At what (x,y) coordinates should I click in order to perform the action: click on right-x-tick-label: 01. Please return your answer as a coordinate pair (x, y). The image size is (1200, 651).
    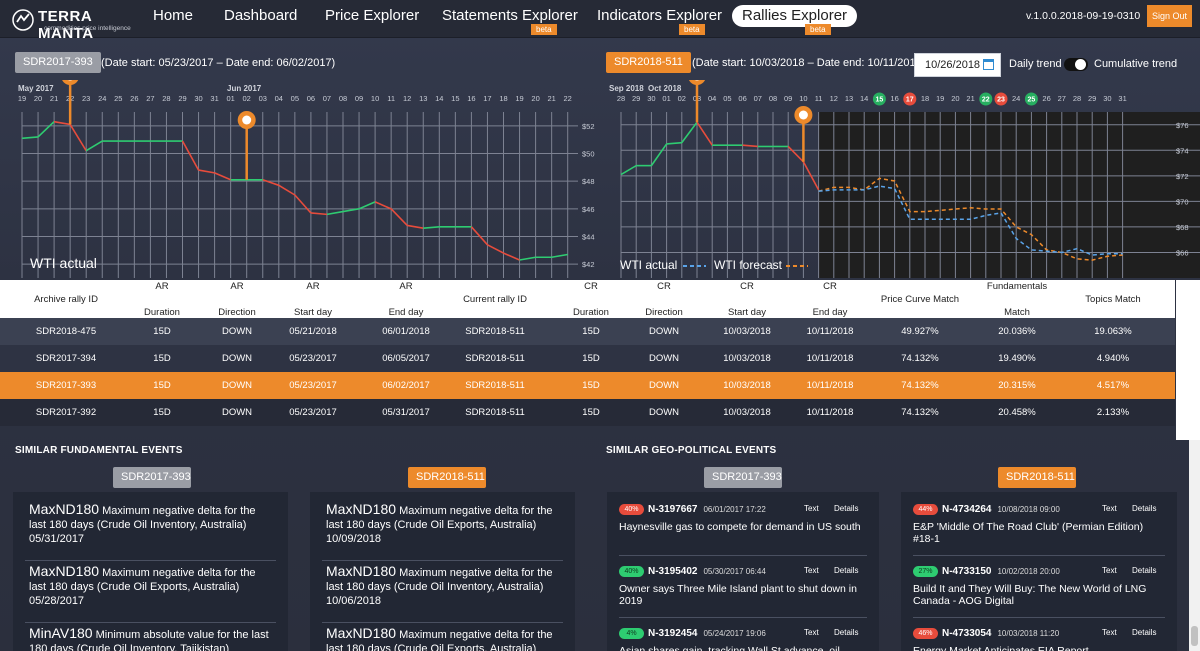
    Looking at the image, I should click on (666, 98).